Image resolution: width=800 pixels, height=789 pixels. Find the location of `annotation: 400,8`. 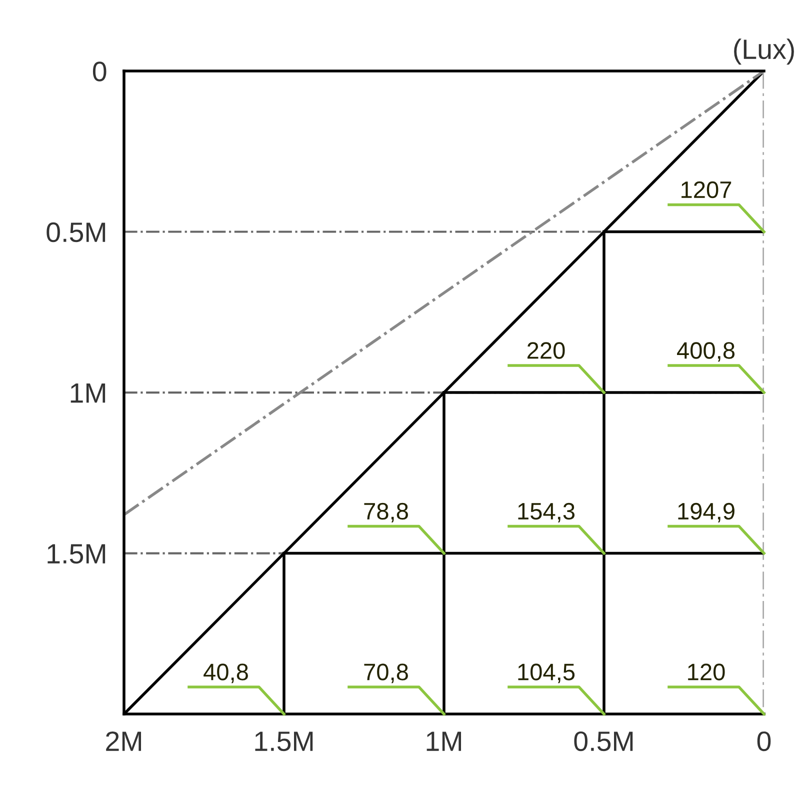

annotation: 400,8 is located at coordinates (706, 352).